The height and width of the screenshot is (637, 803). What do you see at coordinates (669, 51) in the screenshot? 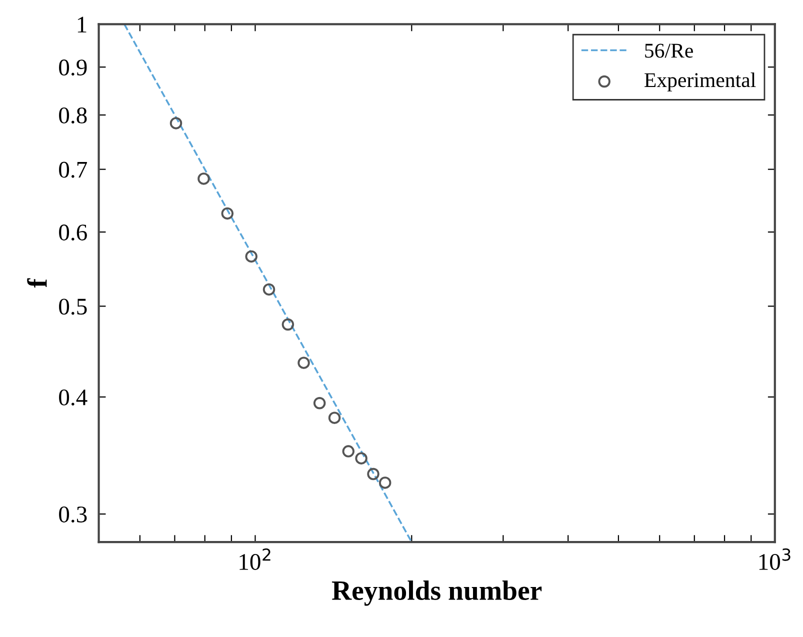
I see `legend-label: 56/Re` at bounding box center [669, 51].